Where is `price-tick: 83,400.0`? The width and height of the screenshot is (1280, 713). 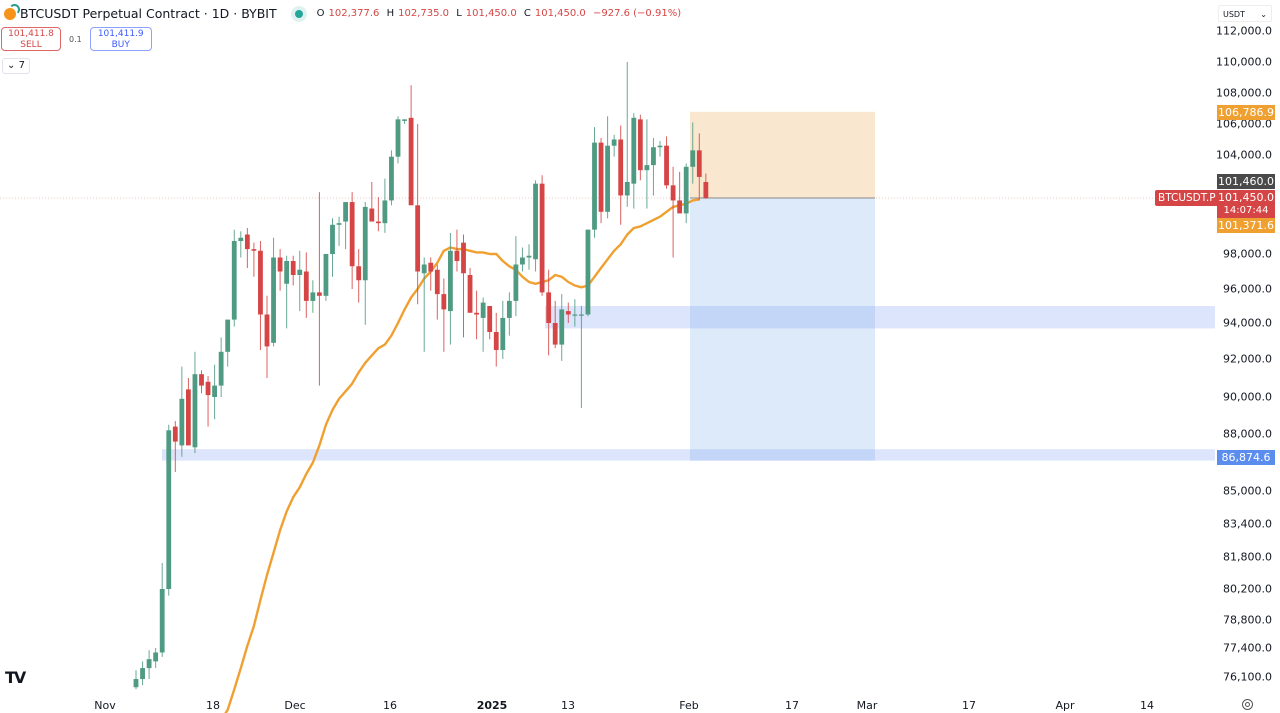
price-tick: 83,400.0 is located at coordinates (1247, 524).